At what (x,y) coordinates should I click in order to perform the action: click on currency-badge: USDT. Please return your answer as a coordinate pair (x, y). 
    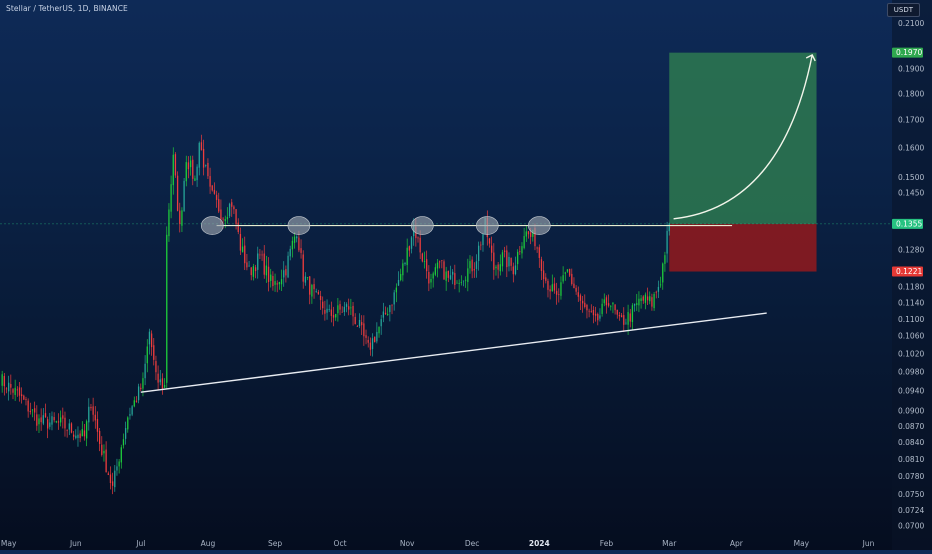
    Looking at the image, I should click on (903, 10).